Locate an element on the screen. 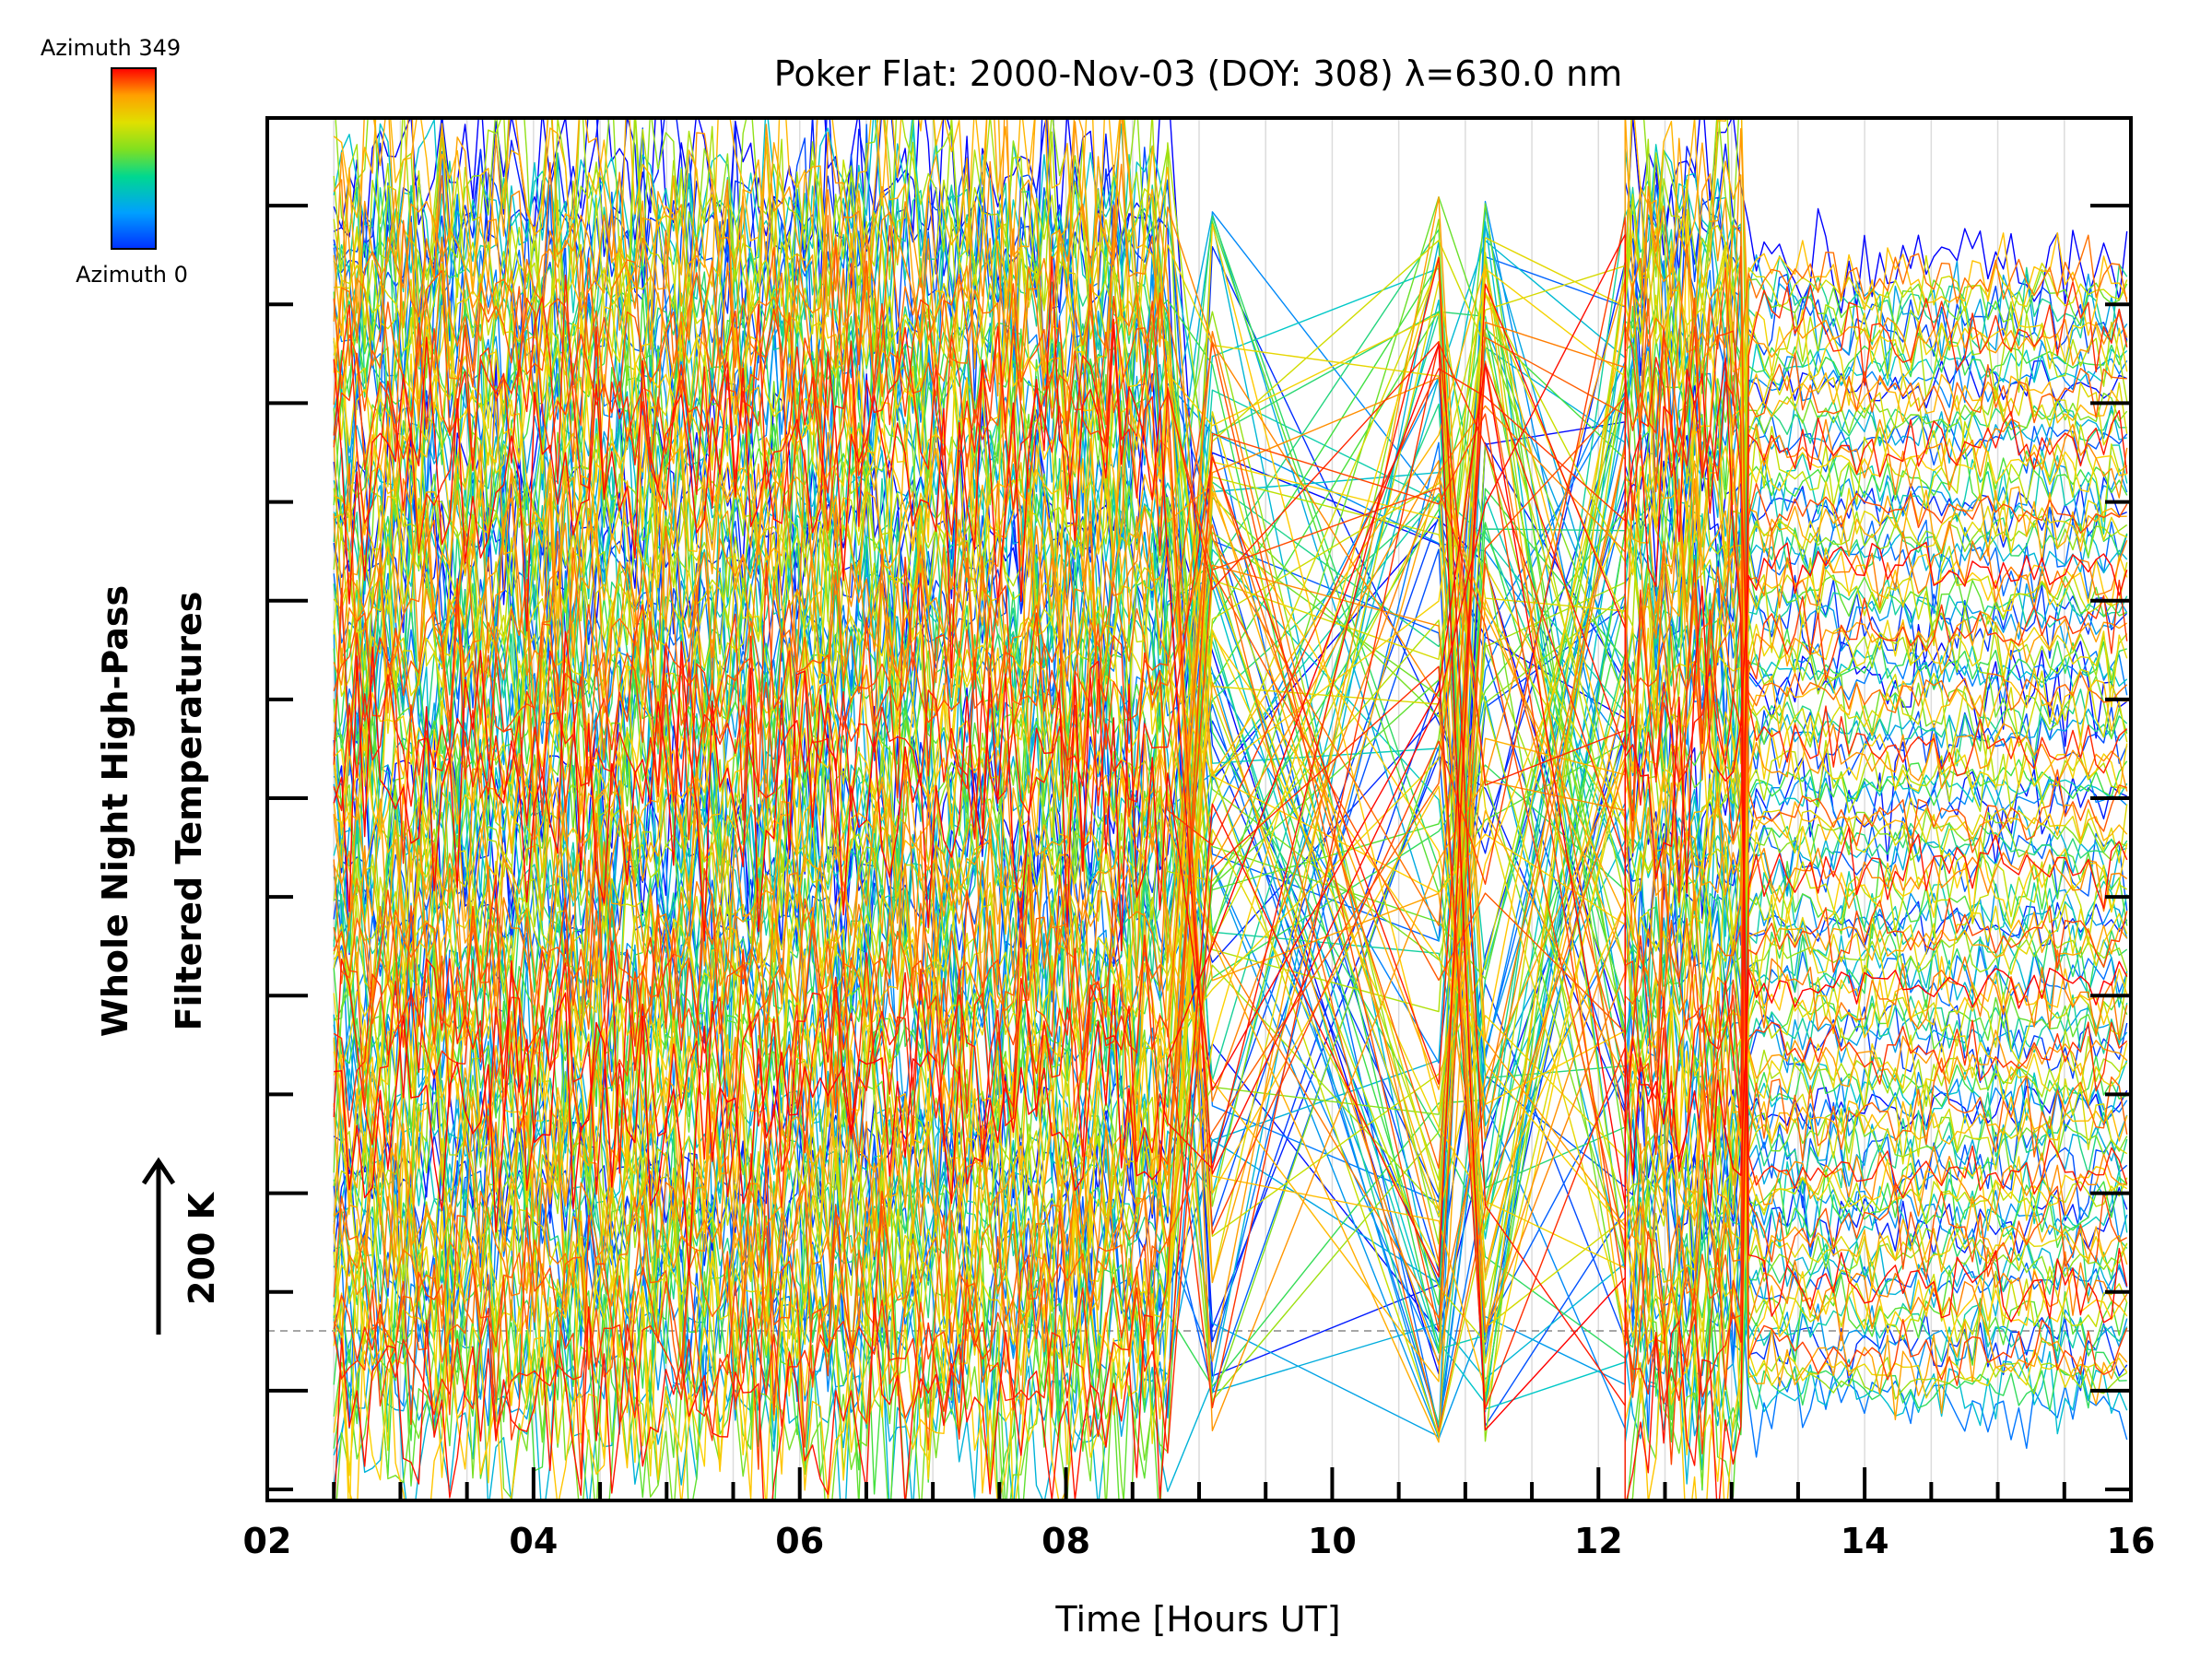 The width and height of the screenshot is (2212, 1659). scale-indicator: 200 K is located at coordinates (181, 1246).